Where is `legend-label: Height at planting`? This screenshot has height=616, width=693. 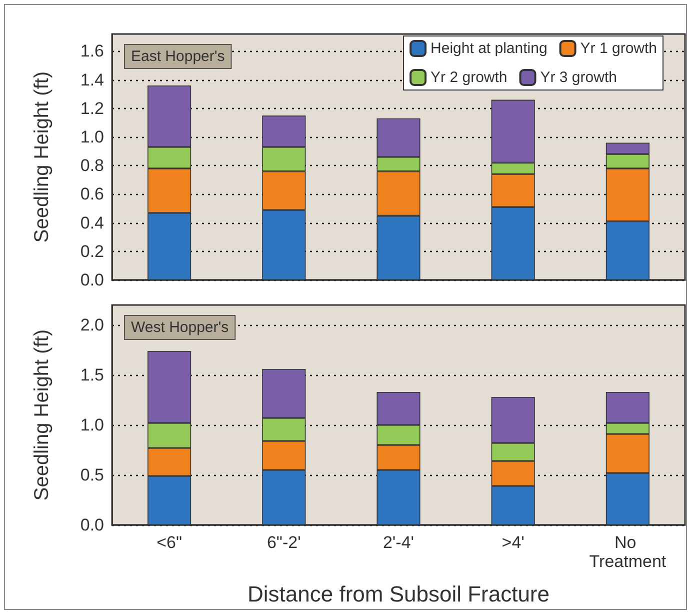
legend-label: Height at planting is located at coordinates (489, 48).